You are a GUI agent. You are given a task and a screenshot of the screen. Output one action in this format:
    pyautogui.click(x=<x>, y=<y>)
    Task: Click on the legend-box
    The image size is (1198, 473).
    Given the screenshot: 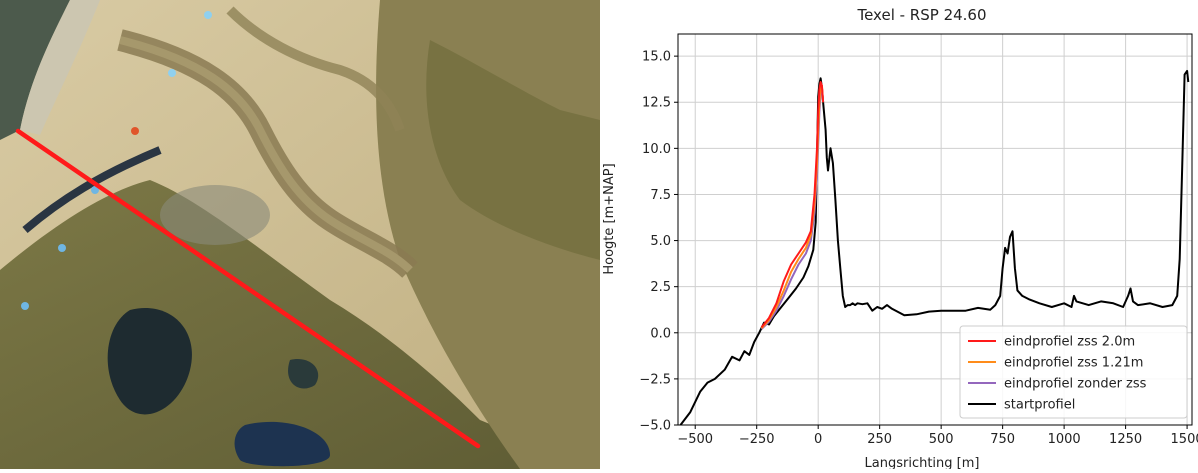 What is the action you would take?
    pyautogui.click(x=1073, y=372)
    